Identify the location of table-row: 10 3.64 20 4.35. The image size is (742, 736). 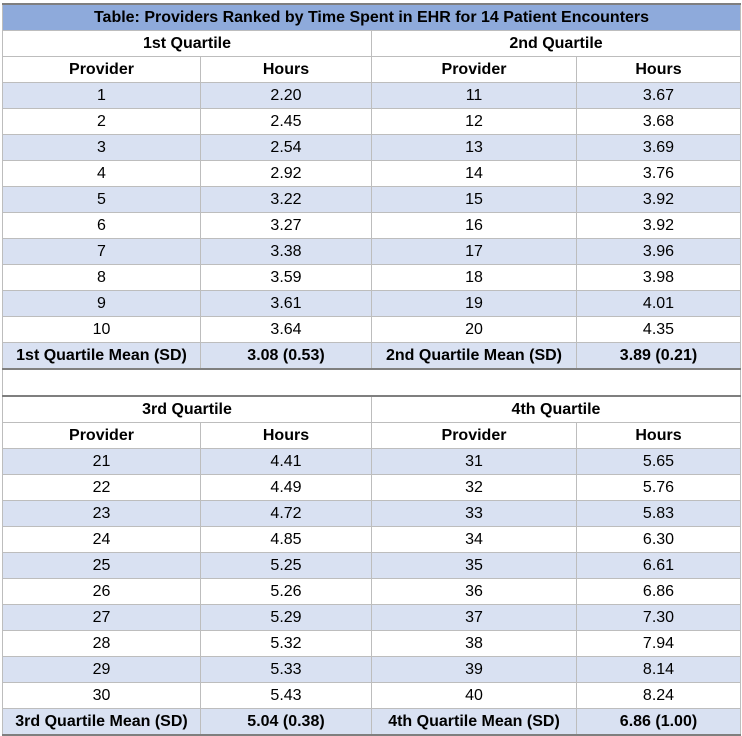
(371, 329).